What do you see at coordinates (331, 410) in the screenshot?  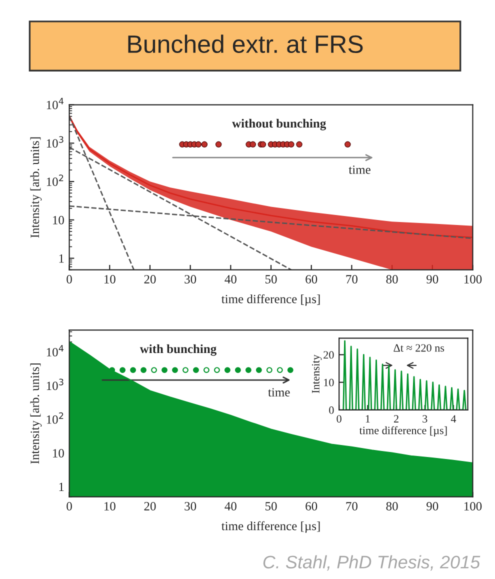 I see `y-tick-label: 0` at bounding box center [331, 410].